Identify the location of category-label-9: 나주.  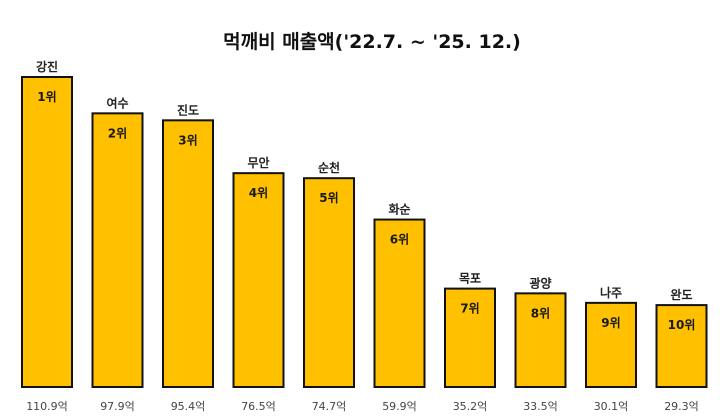
(611, 292).